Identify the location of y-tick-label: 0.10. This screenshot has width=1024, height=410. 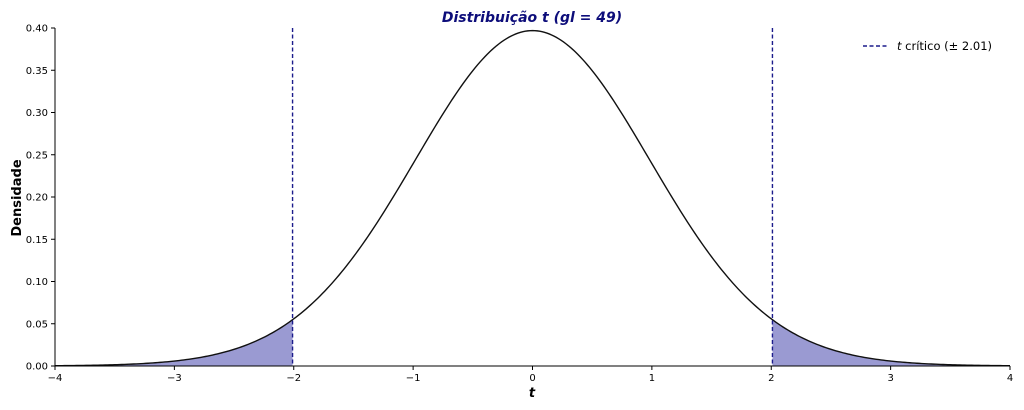
(37, 282).